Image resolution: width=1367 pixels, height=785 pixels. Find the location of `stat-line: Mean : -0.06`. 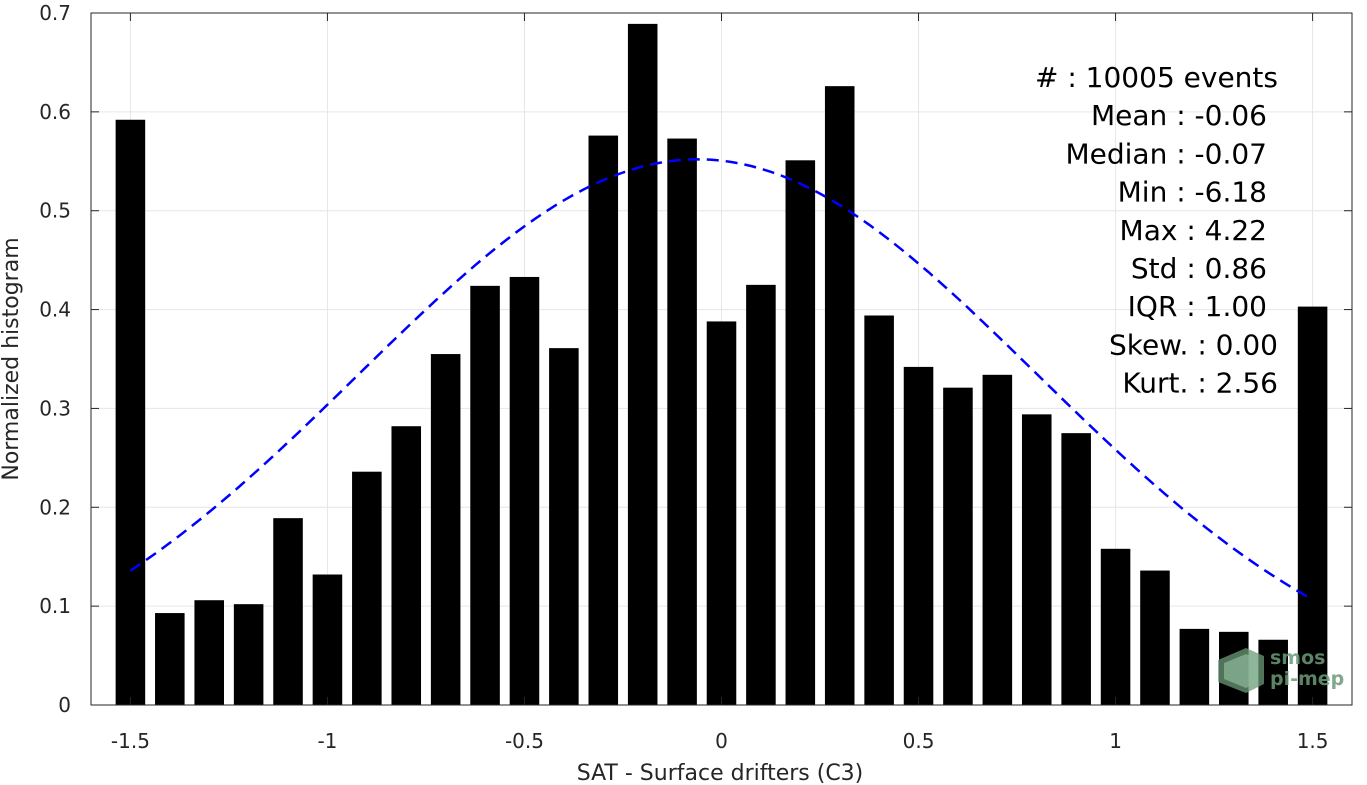

stat-line: Mean : -0.06 is located at coordinates (1179, 115).